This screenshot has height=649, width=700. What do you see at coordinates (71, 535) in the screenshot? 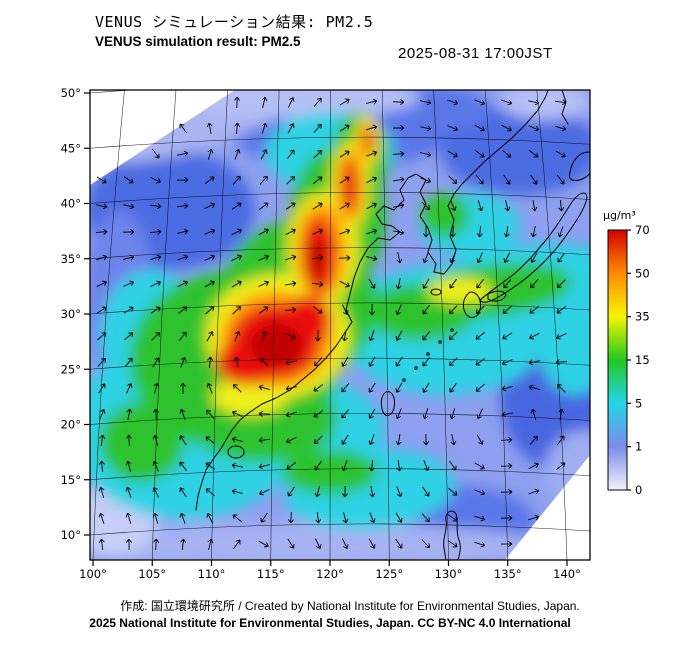
I see `lat-label: 10°` at bounding box center [71, 535].